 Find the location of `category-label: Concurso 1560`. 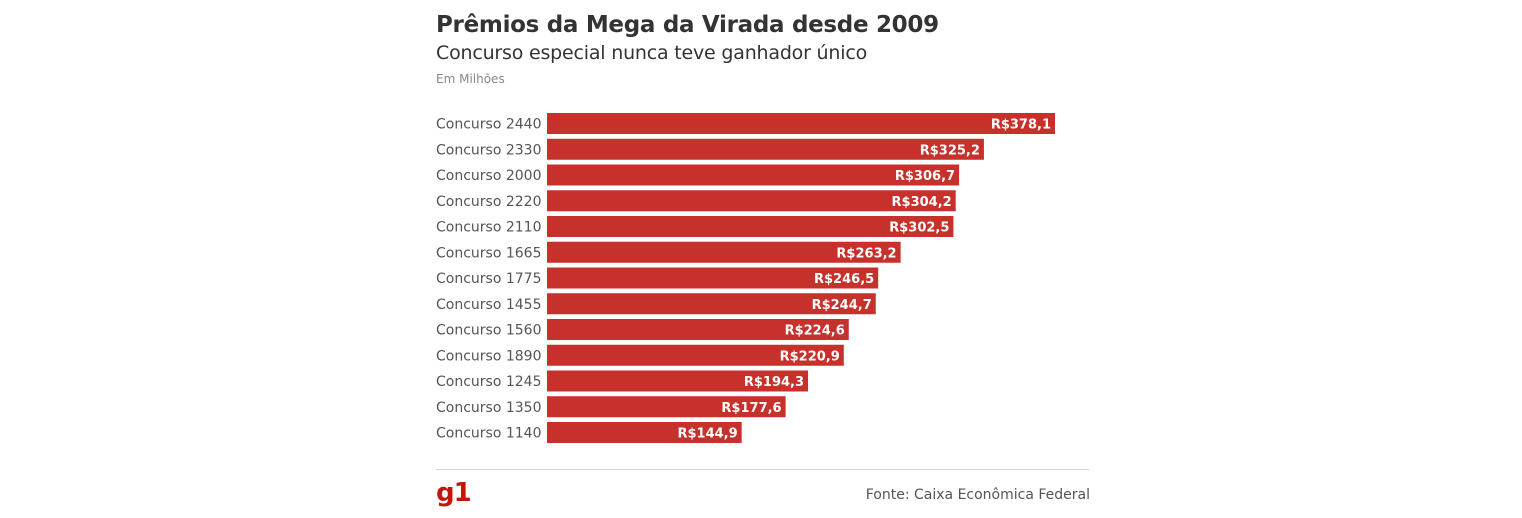

category-label: Concurso 1560 is located at coordinates (488, 331).